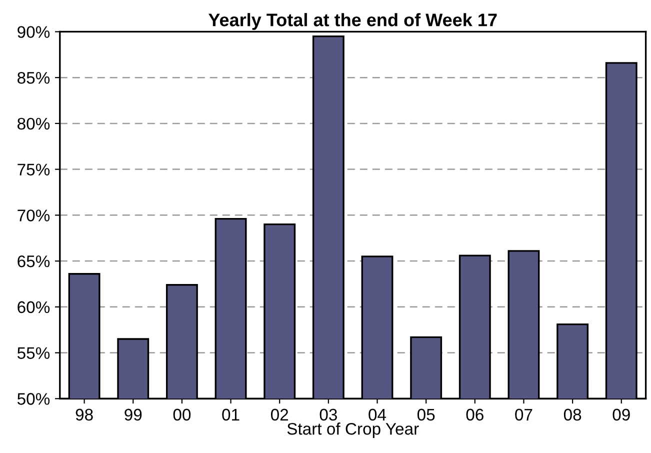 This screenshot has height=453, width=651. What do you see at coordinates (426, 414) in the screenshot?
I see `x-tick-label: 05` at bounding box center [426, 414].